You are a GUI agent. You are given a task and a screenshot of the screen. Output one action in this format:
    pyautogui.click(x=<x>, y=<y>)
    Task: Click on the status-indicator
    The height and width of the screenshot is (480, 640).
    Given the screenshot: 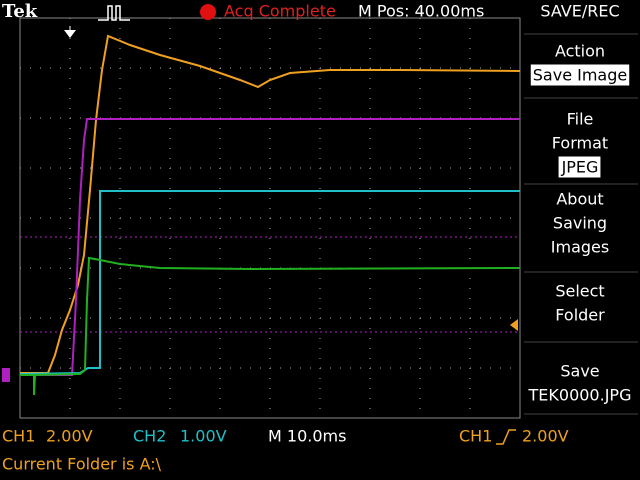 What is the action you would take?
    pyautogui.click(x=208, y=12)
    